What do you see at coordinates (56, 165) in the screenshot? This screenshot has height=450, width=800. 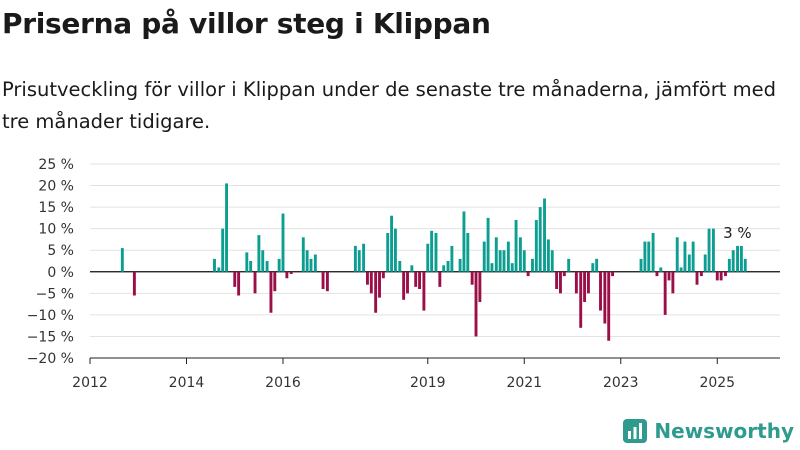 I see `y-tick-label: 25 %` at bounding box center [56, 165].